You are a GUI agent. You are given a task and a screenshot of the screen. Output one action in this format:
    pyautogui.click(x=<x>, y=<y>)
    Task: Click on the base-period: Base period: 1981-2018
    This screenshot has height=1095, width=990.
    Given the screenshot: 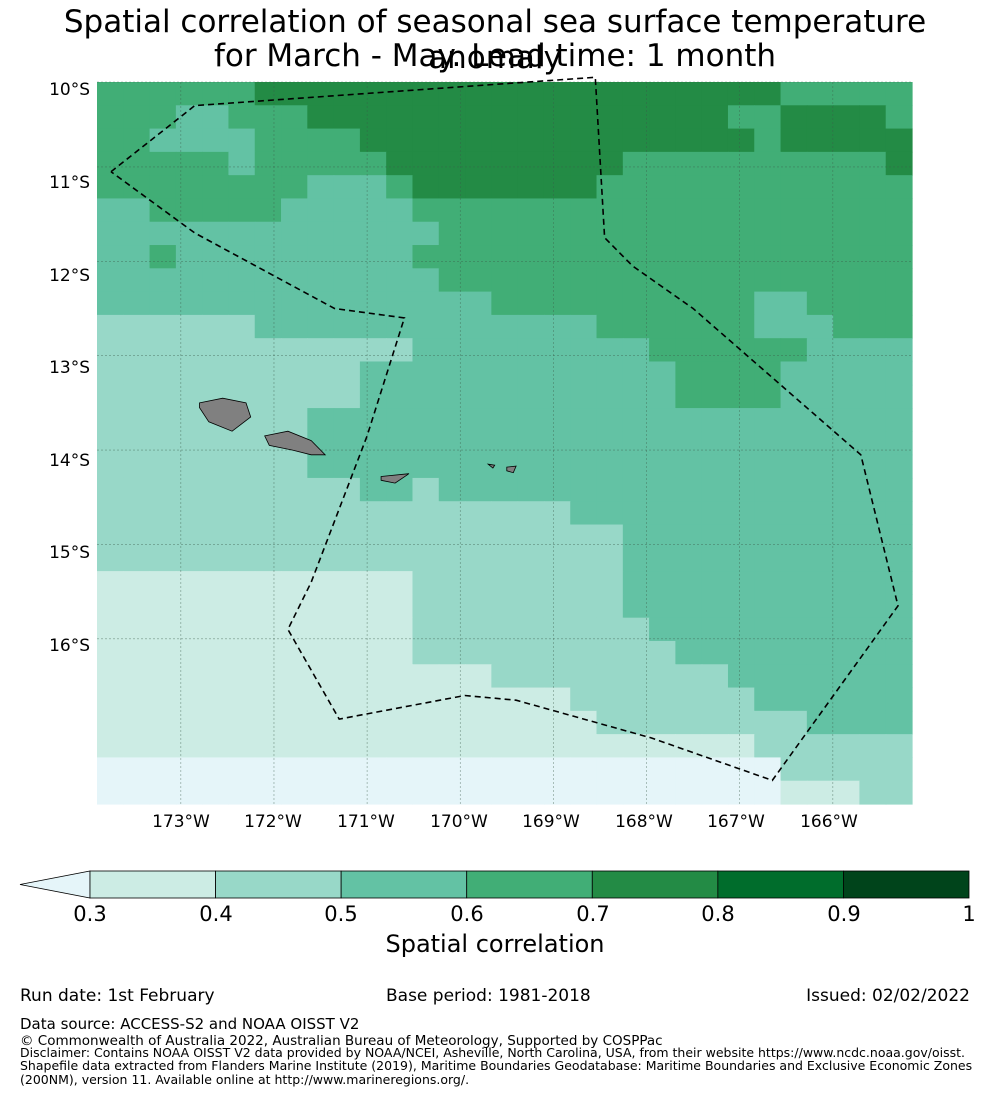 What is the action you would take?
    pyautogui.click(x=488, y=996)
    